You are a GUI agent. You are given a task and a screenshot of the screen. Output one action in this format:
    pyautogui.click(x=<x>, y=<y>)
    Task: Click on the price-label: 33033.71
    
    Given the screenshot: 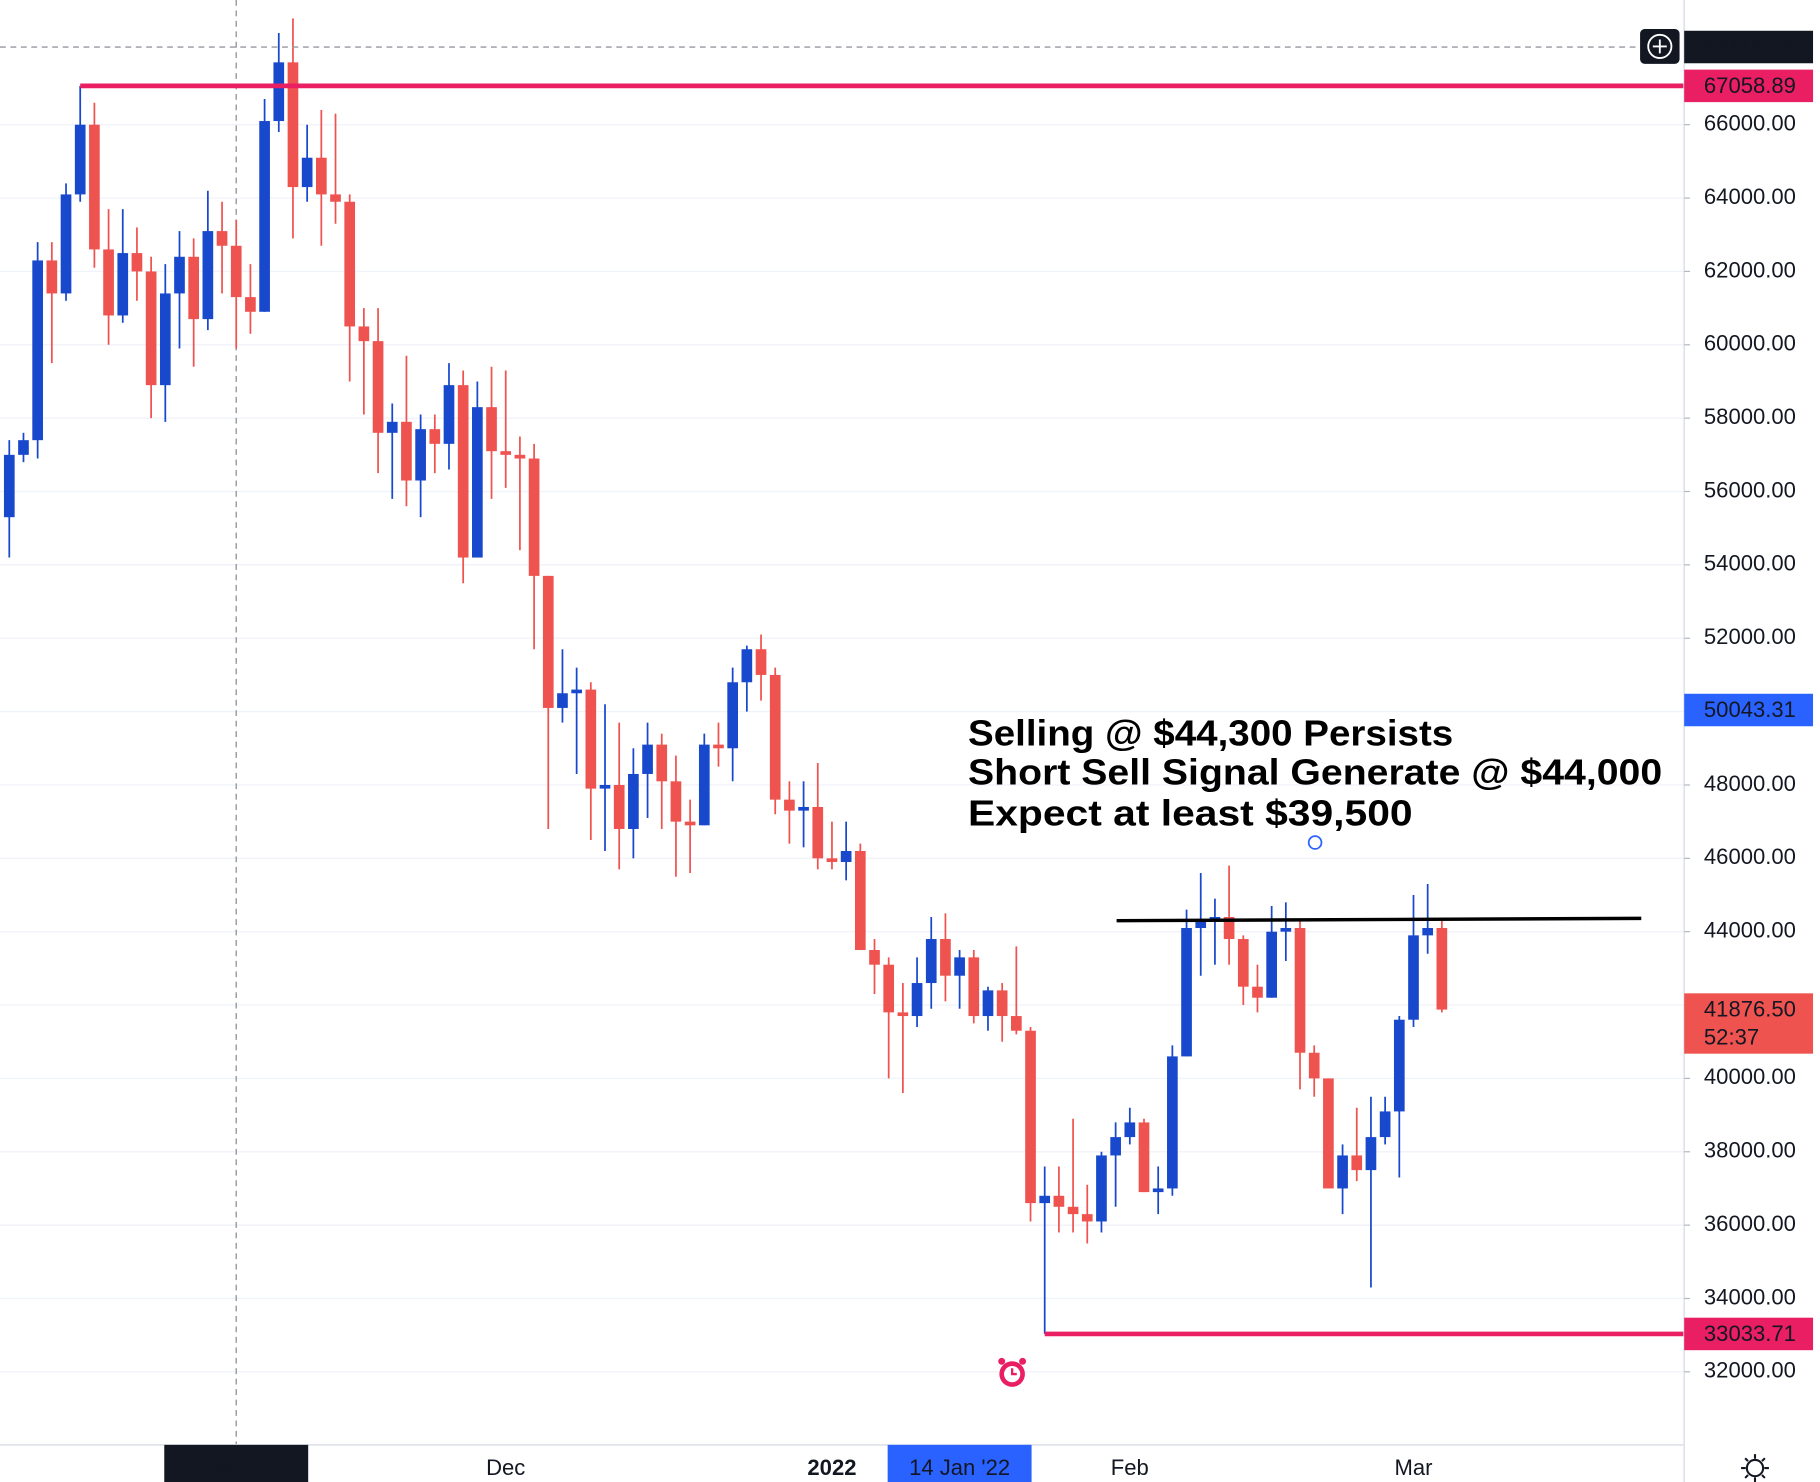 What is the action you would take?
    pyautogui.click(x=1750, y=1333)
    